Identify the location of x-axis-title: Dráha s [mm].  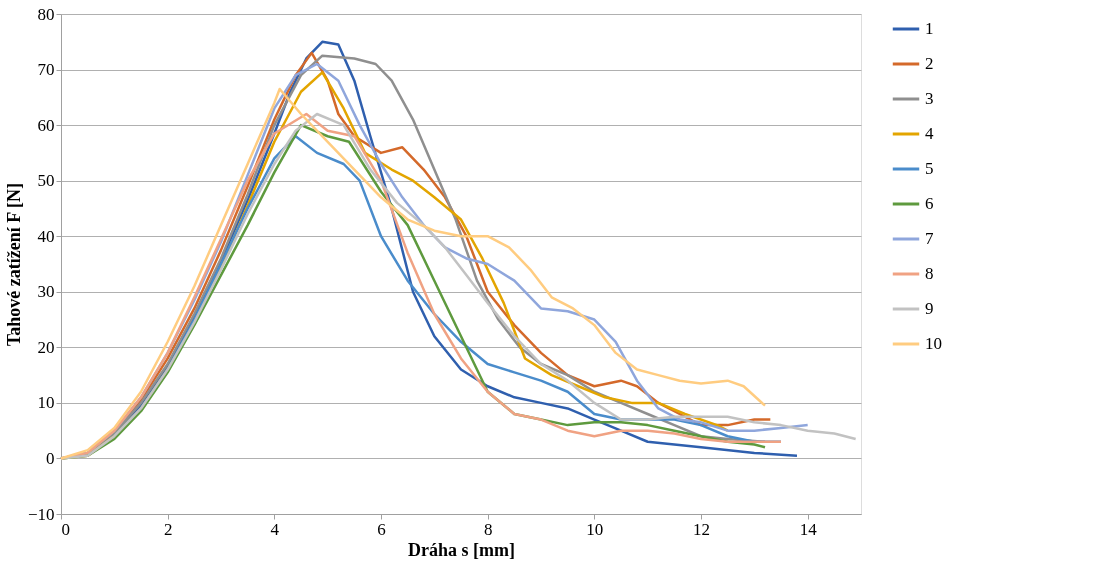
(461, 549).